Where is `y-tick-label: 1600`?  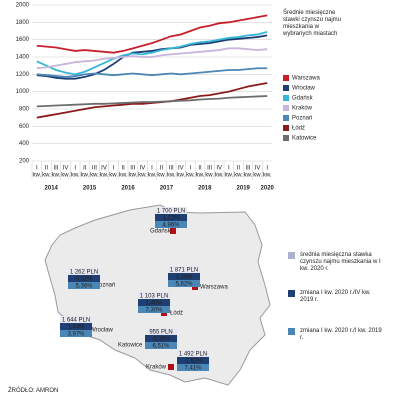 y-tick-label: 1600 is located at coordinates (23, 40).